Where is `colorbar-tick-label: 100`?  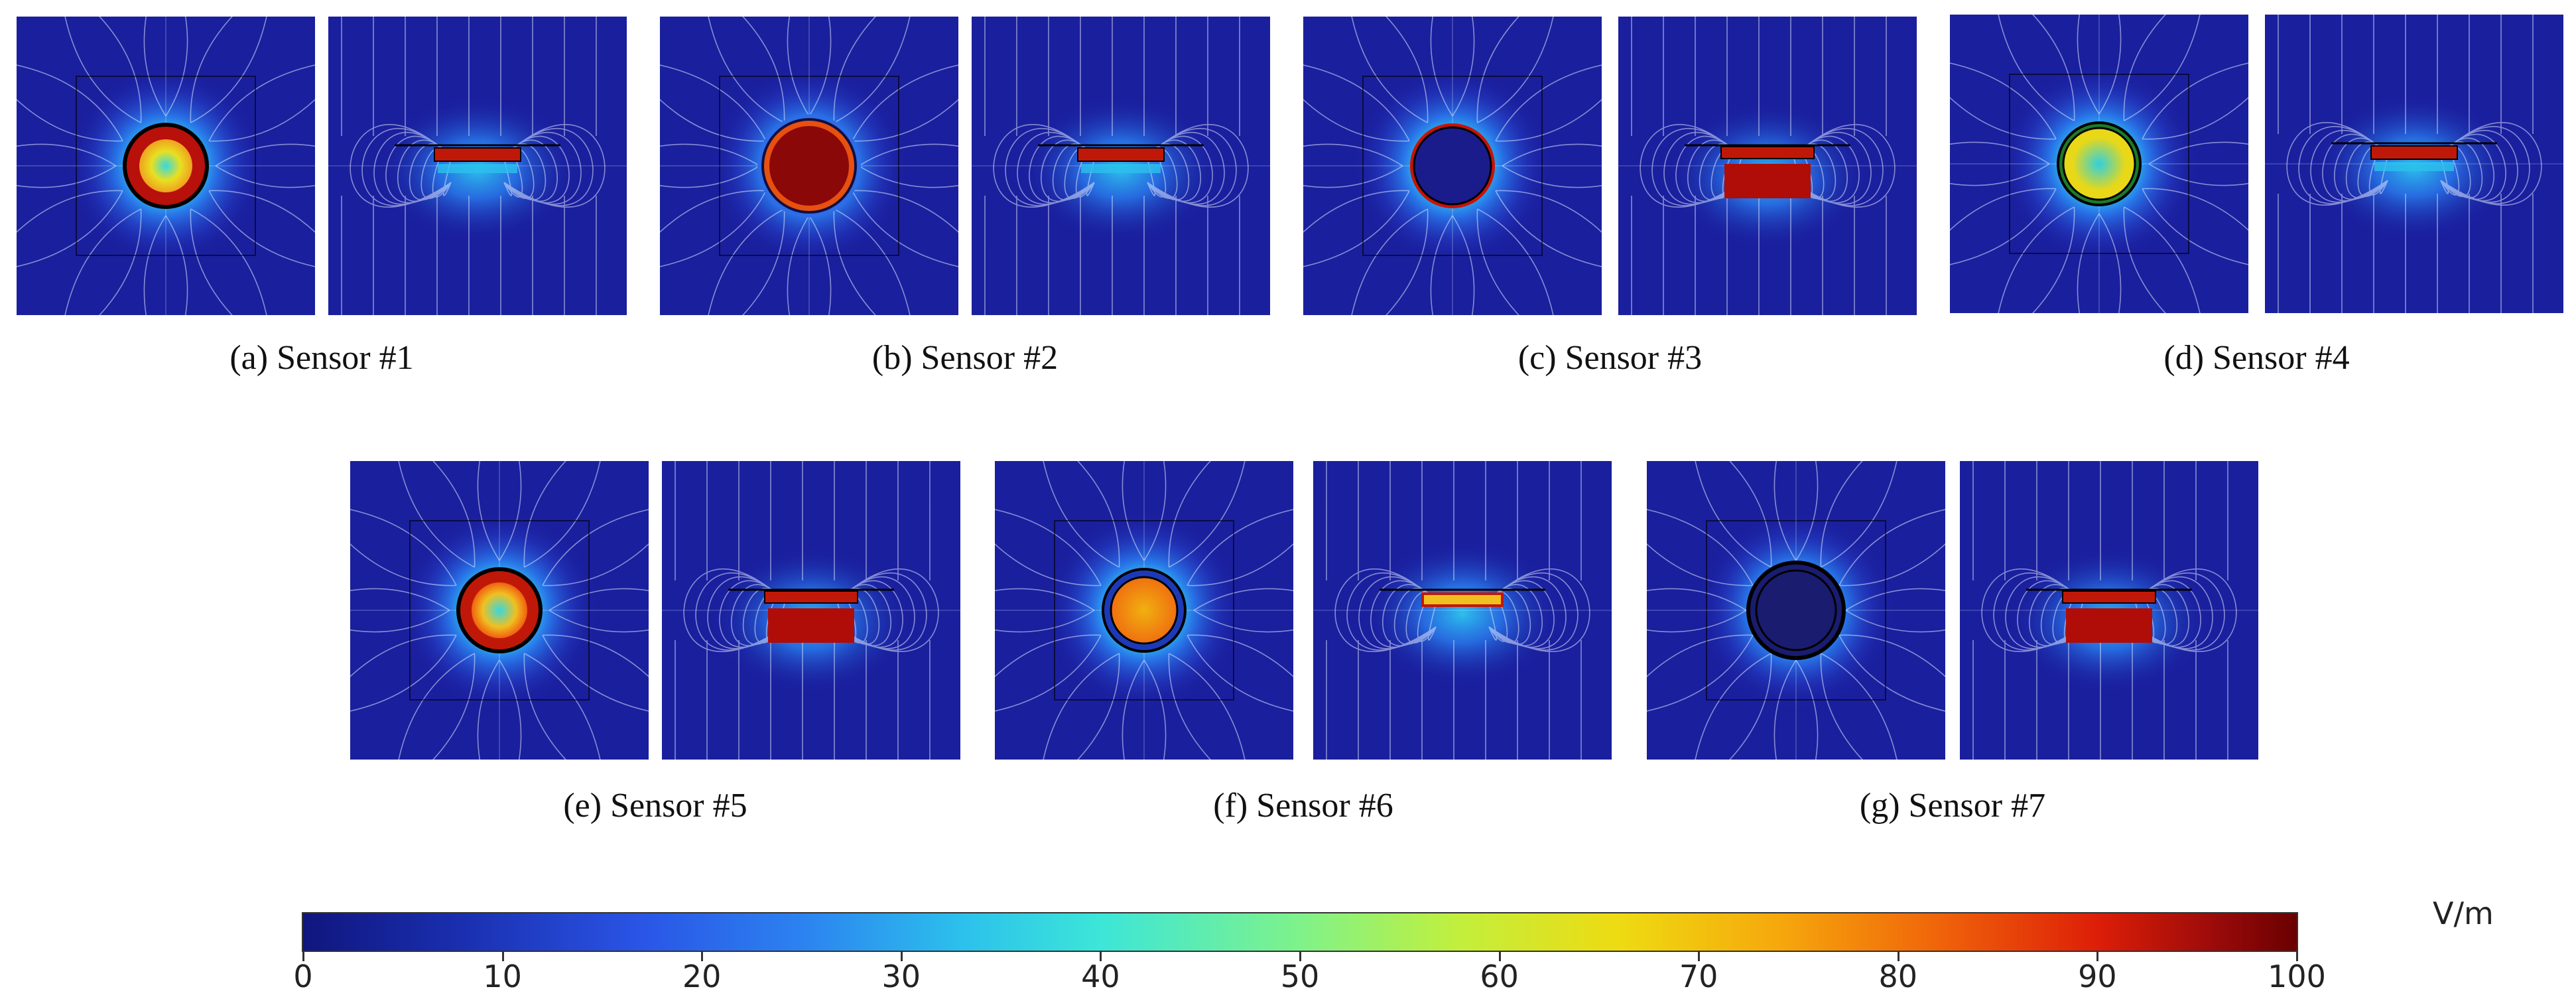 colorbar-tick-label: 100 is located at coordinates (2297, 976).